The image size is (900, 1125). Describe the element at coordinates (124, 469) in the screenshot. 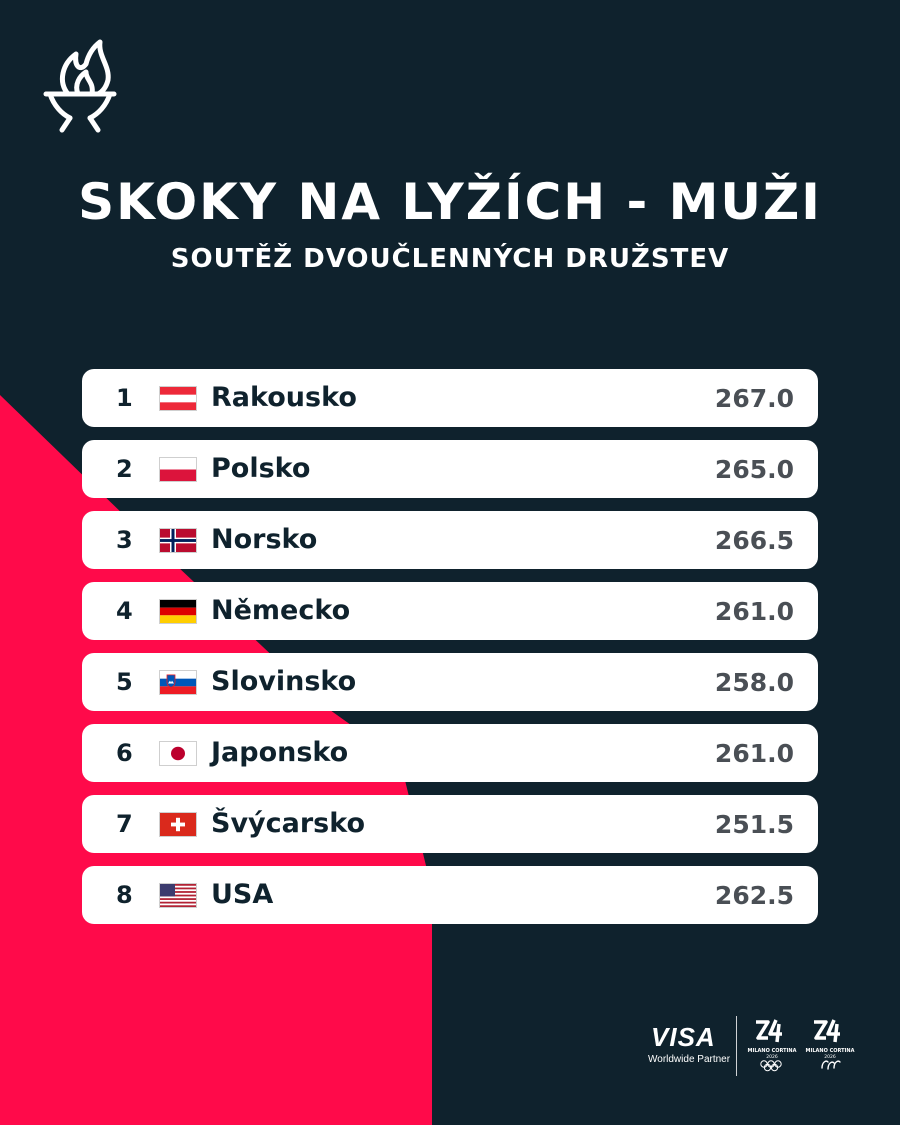

I see `rank-number: 2` at that location.